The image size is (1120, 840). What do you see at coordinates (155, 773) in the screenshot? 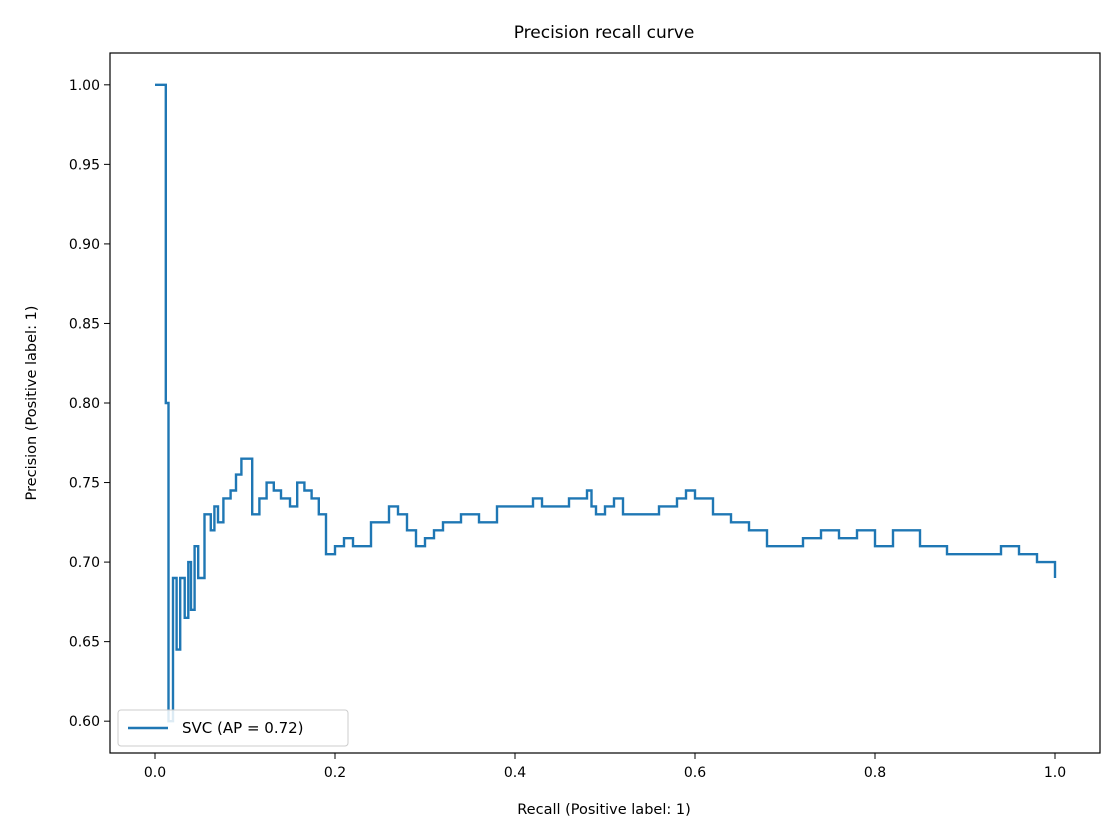
I see `x-tick-label: 0.0` at bounding box center [155, 773].